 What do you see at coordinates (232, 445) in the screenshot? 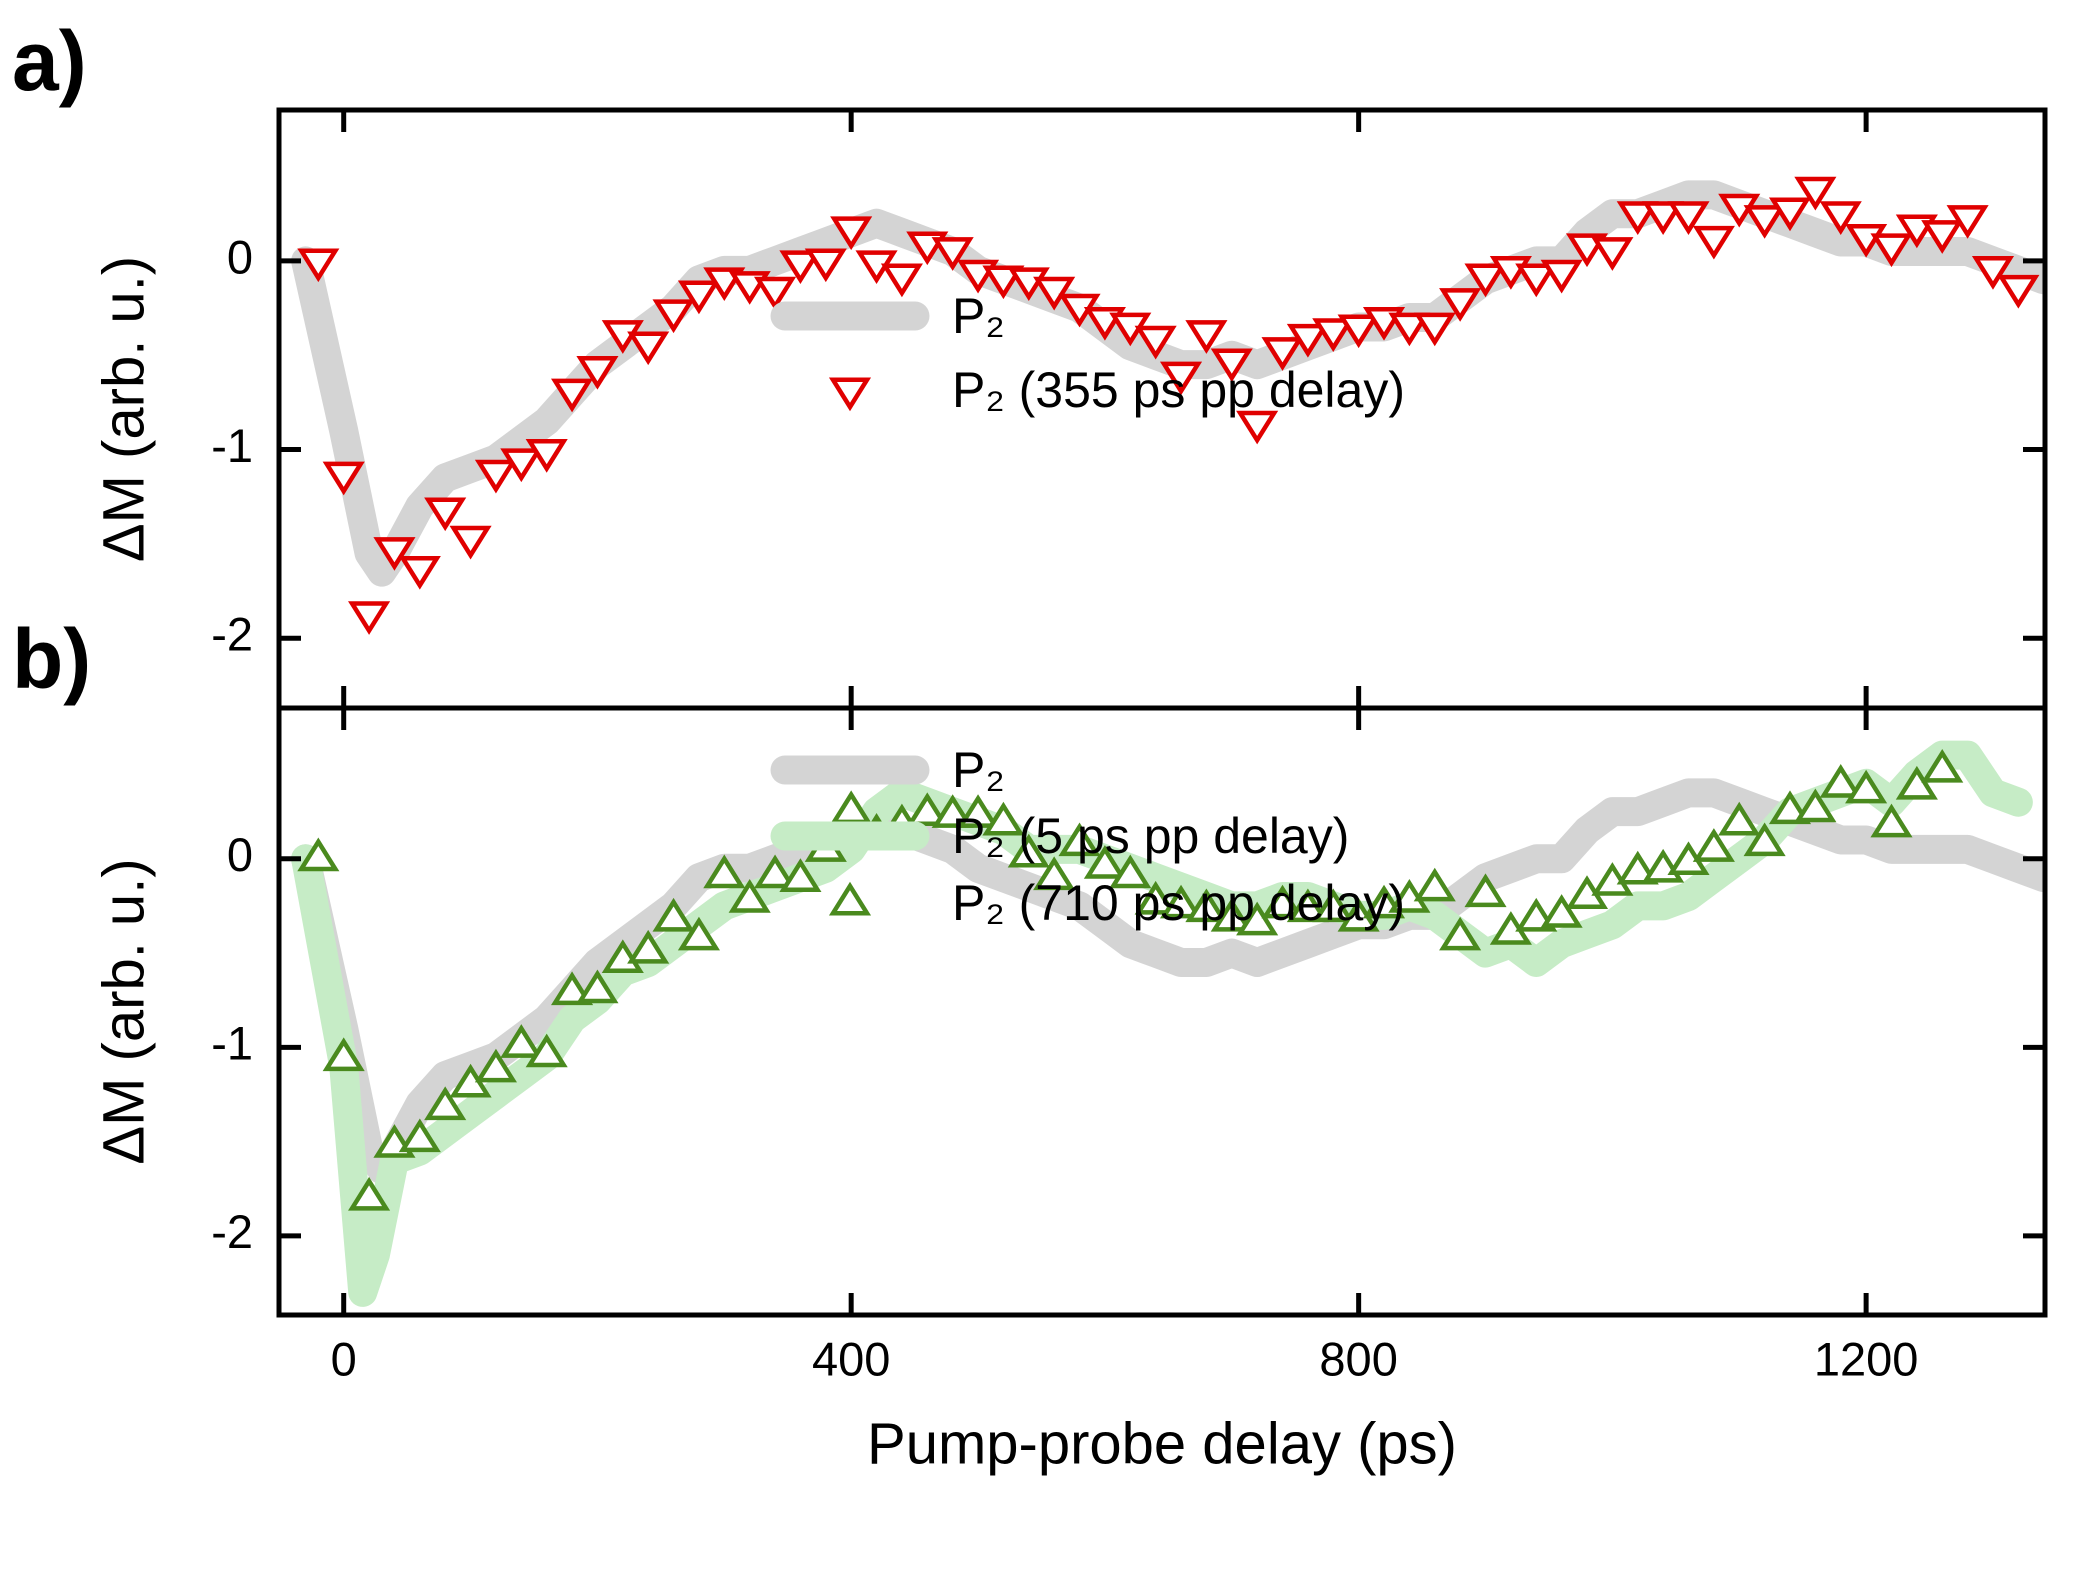
I see `y-tick-label: -1` at bounding box center [232, 445].